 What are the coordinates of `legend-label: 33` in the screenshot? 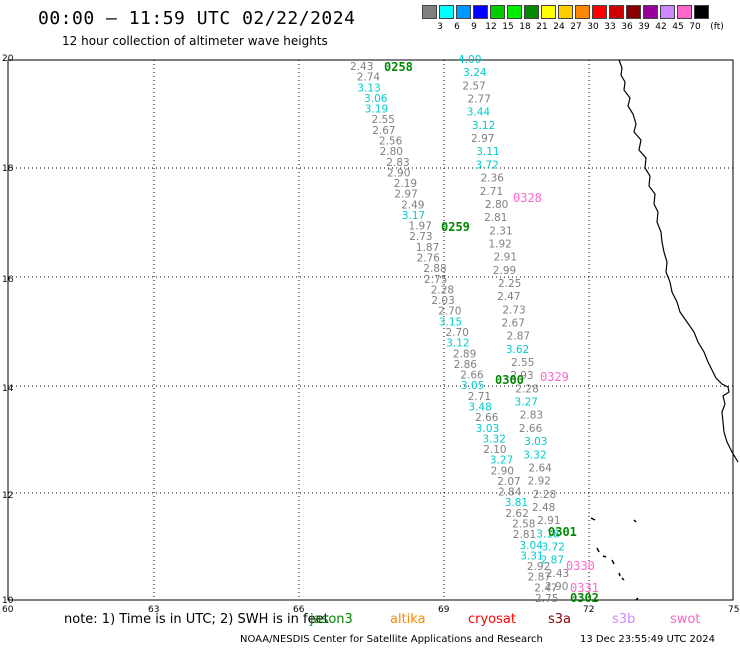 It's located at (610, 27).